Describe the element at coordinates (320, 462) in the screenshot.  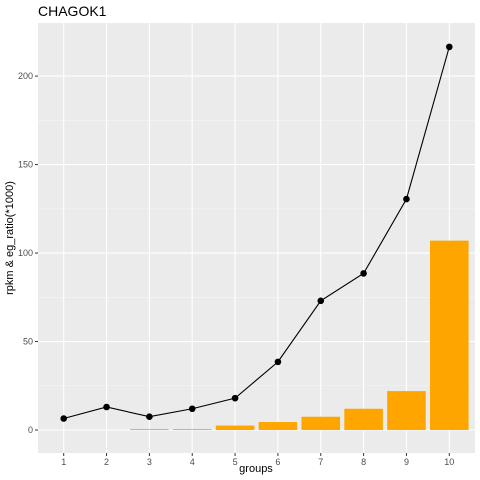
I see `x-tick-label: 7` at that location.